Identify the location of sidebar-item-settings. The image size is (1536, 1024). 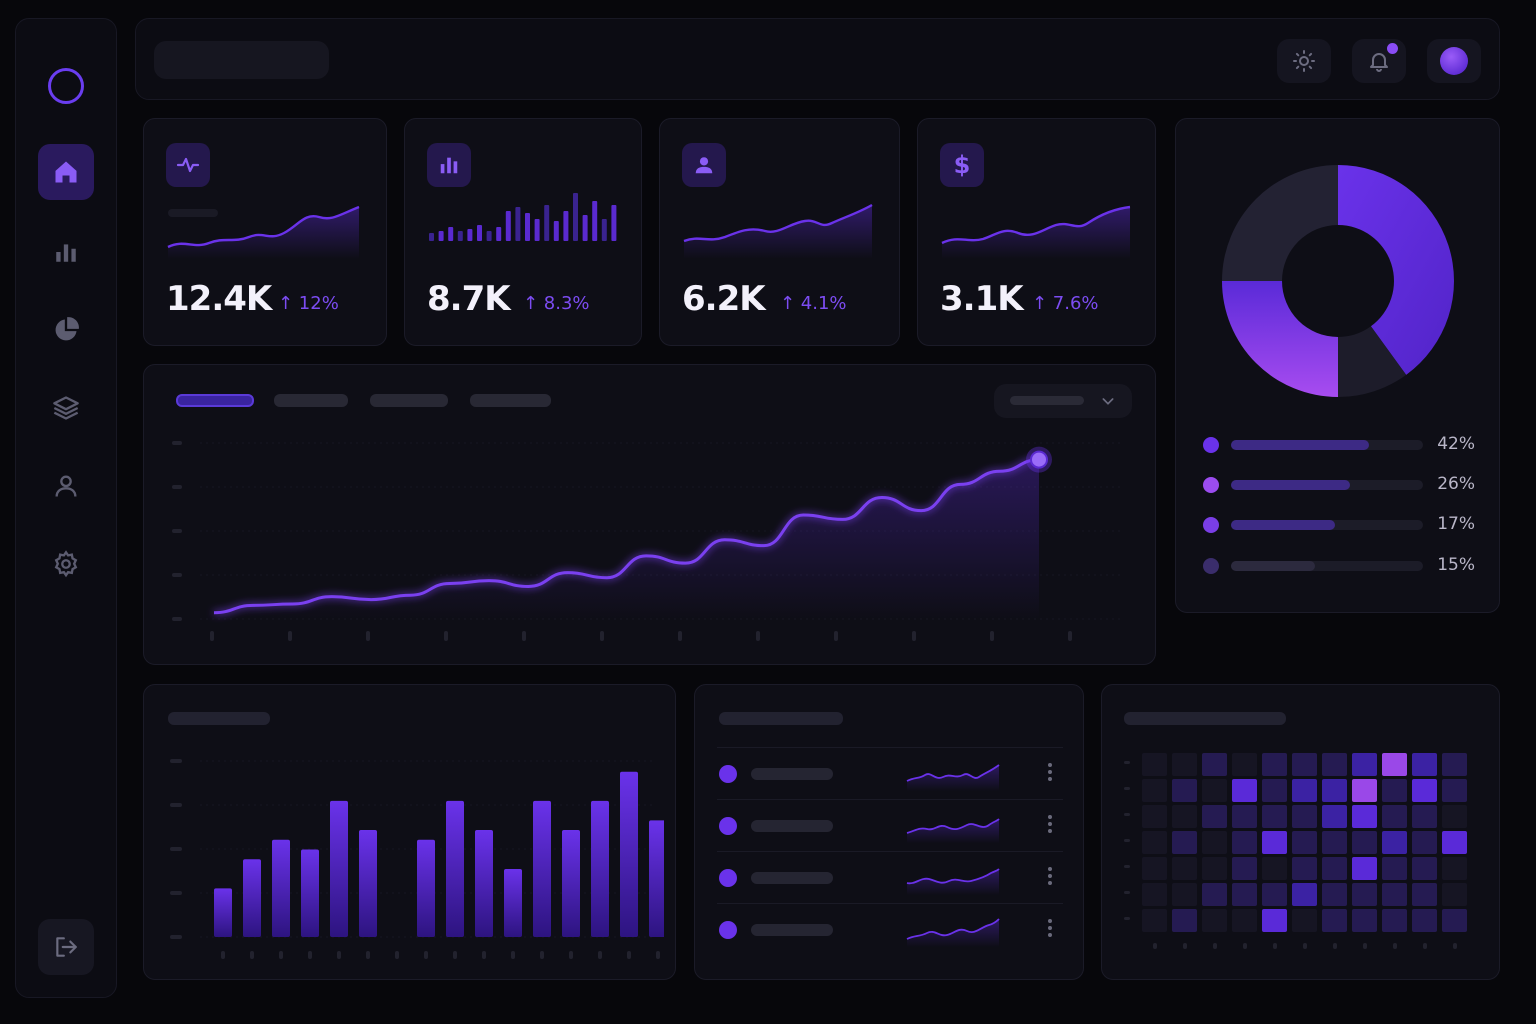
(66, 564).